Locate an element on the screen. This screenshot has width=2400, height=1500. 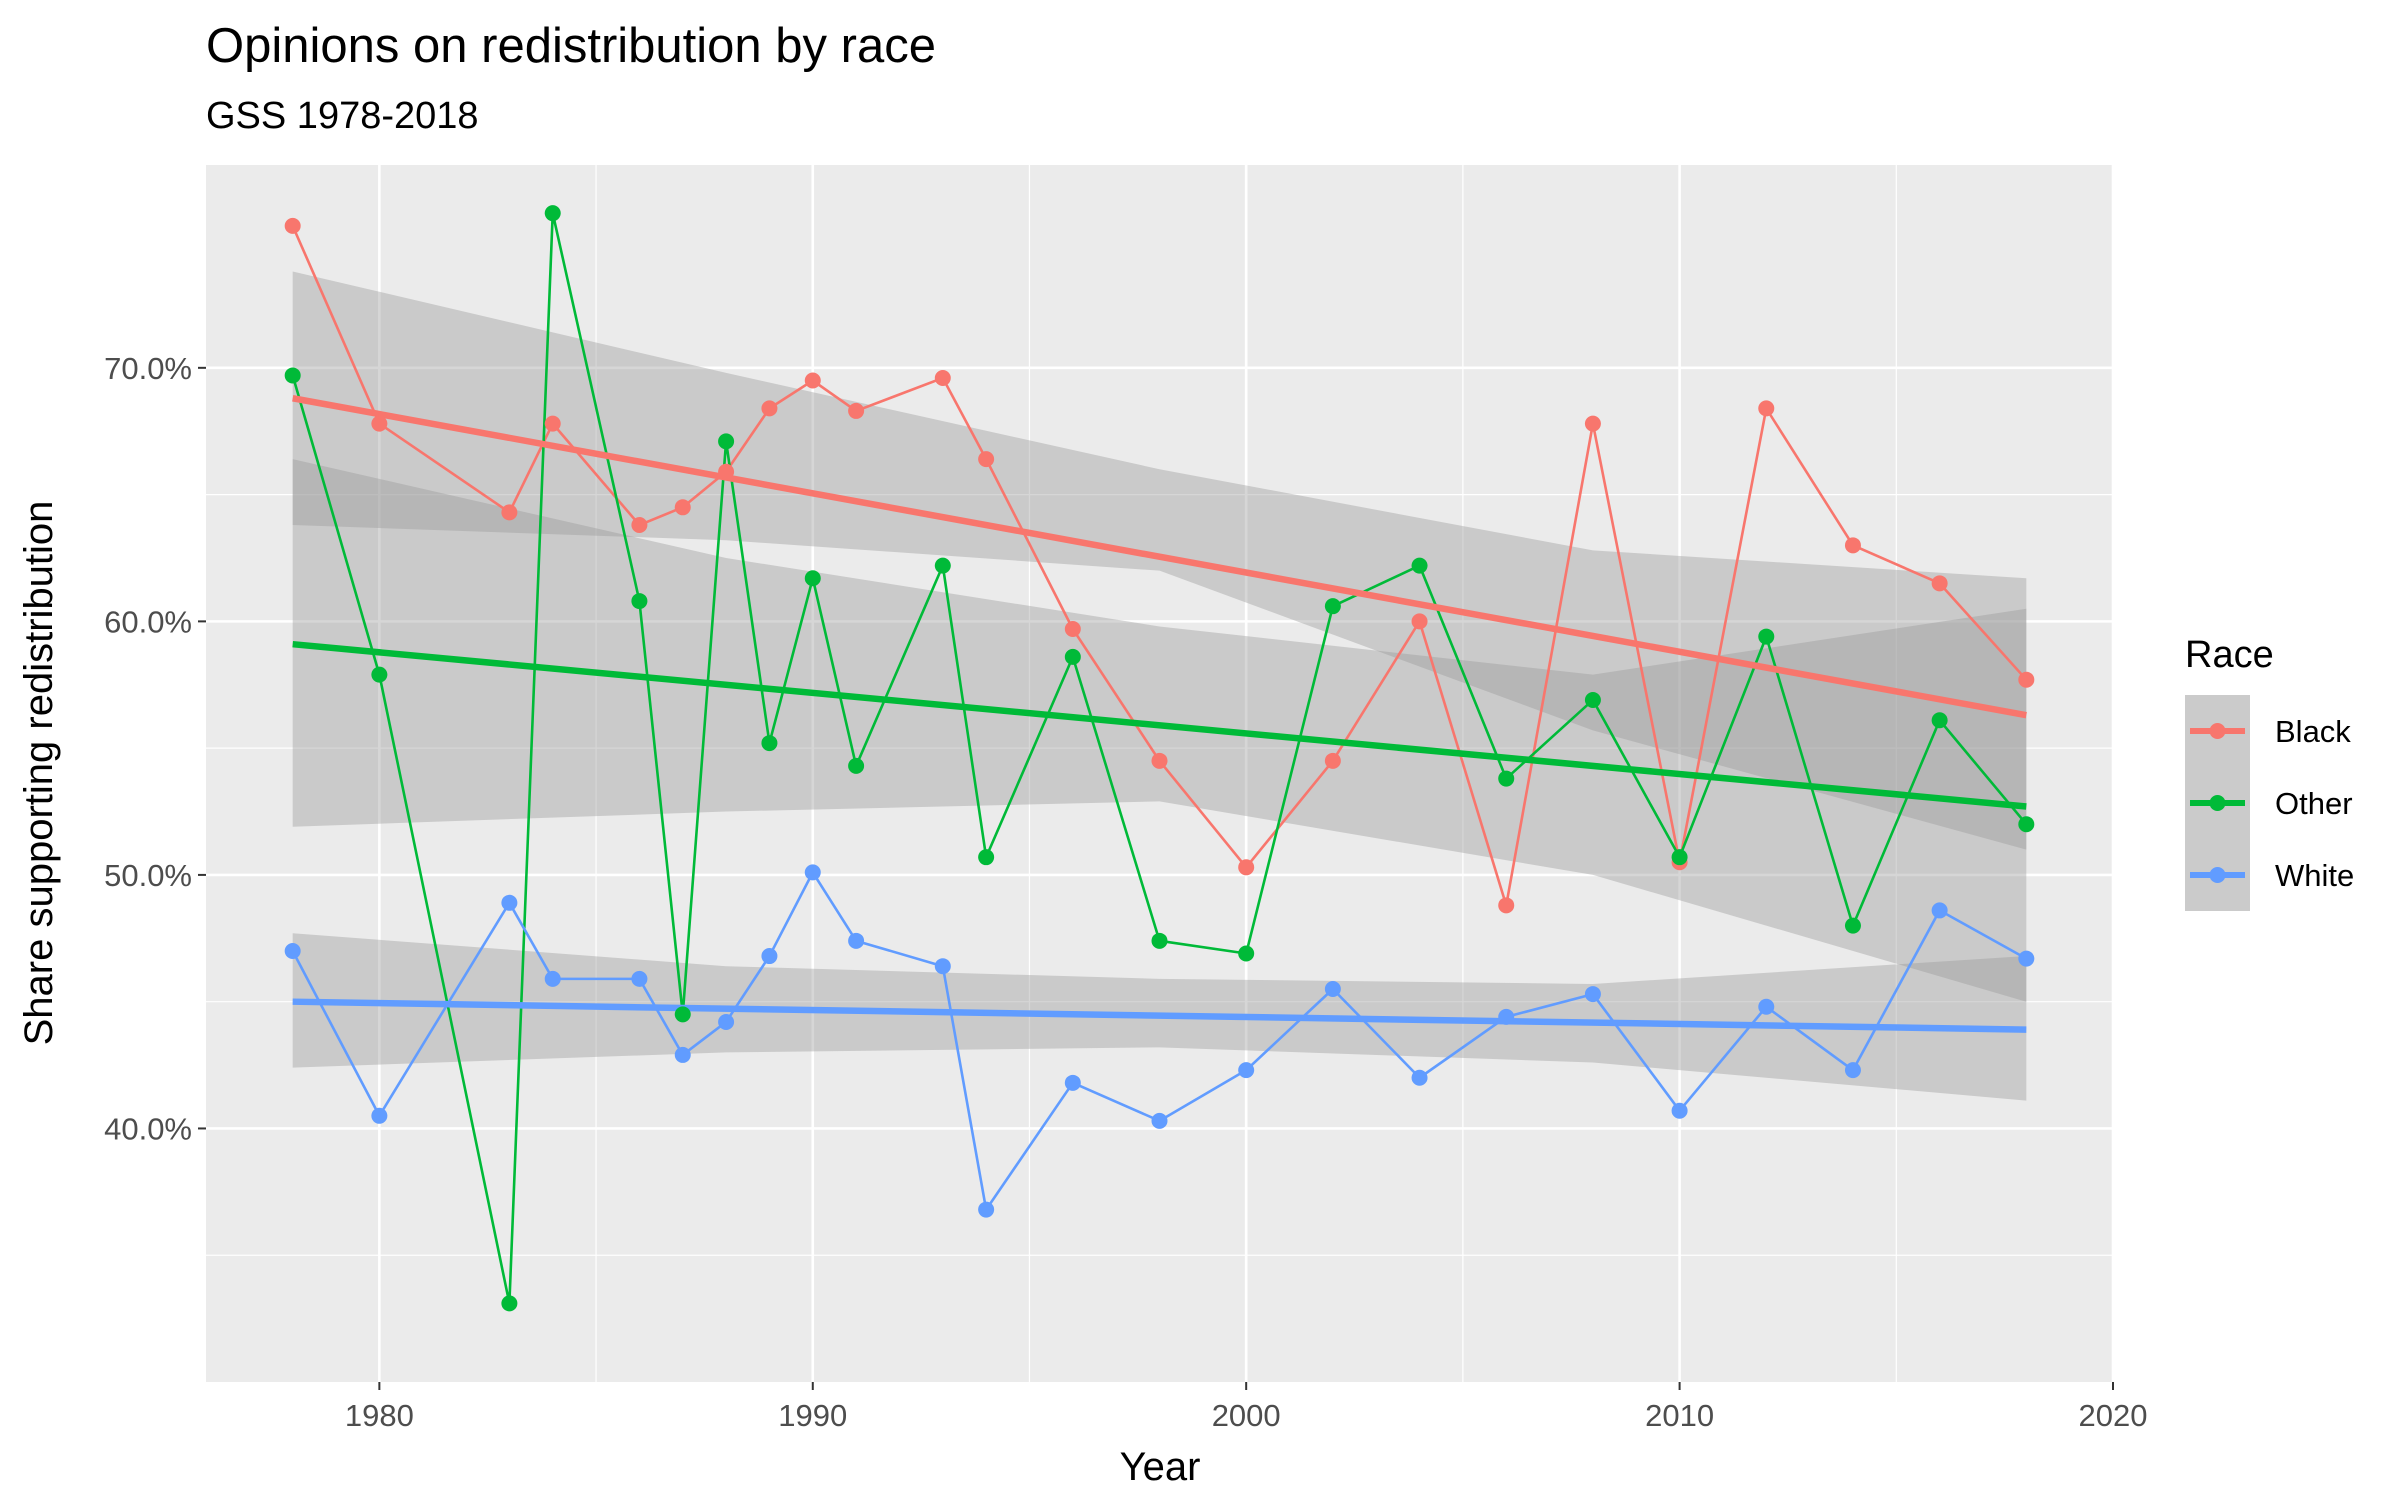
chart-subtitle: GSS 1978-2018 is located at coordinates (342, 116).